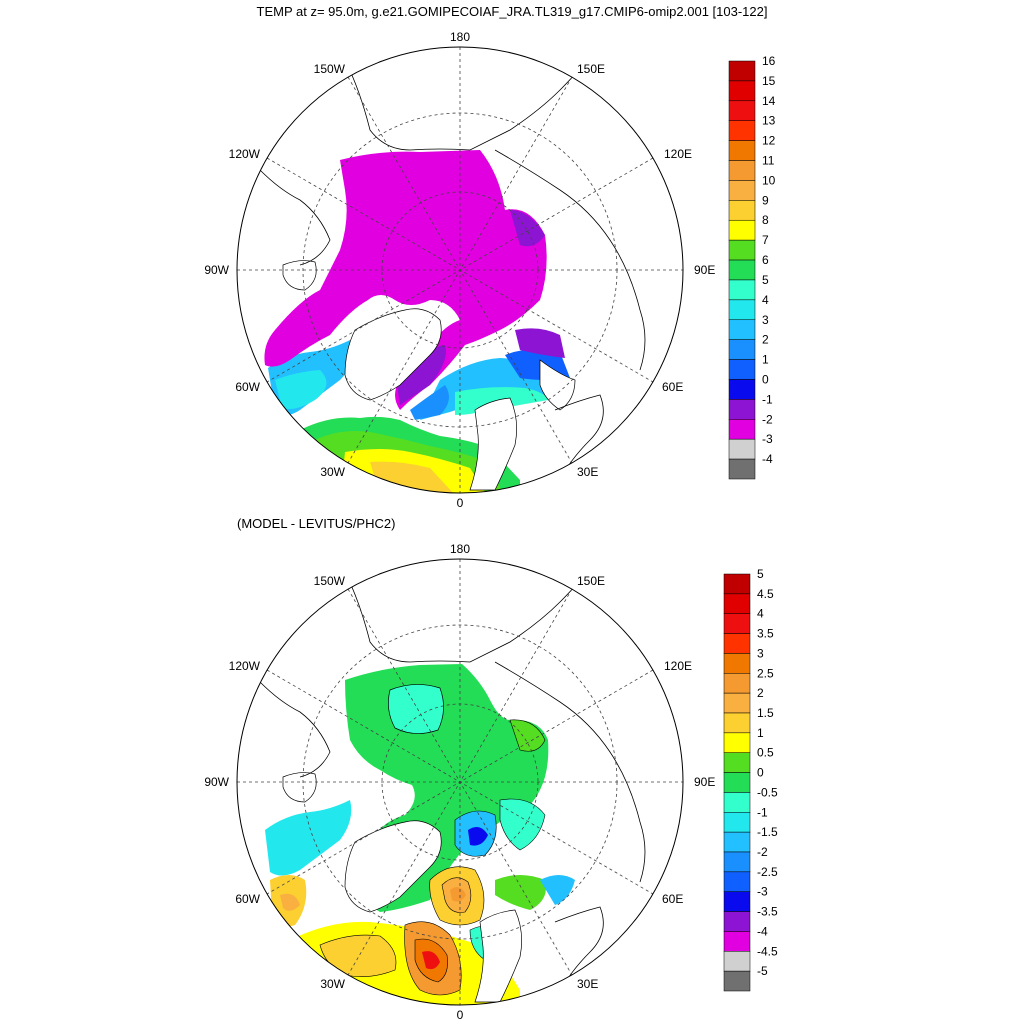  I want to click on colorbar-tick-label: 8, so click(765, 220).